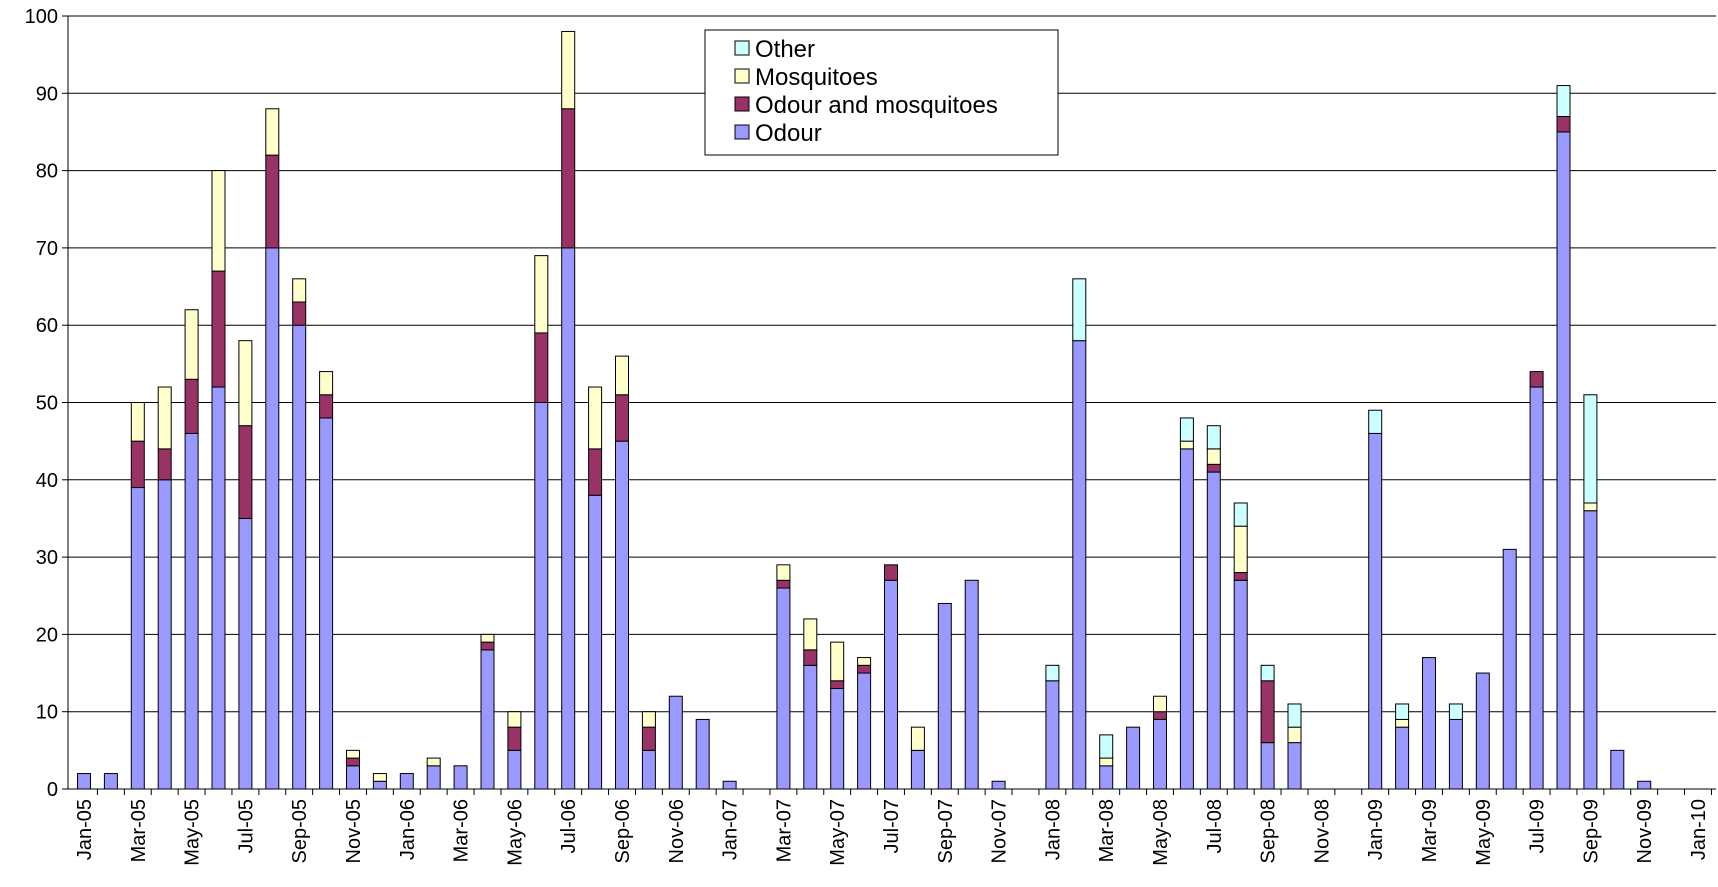 This screenshot has width=1718, height=887. Describe the element at coordinates (838, 832) in the screenshot. I see `x-tick-label: May-07` at that location.